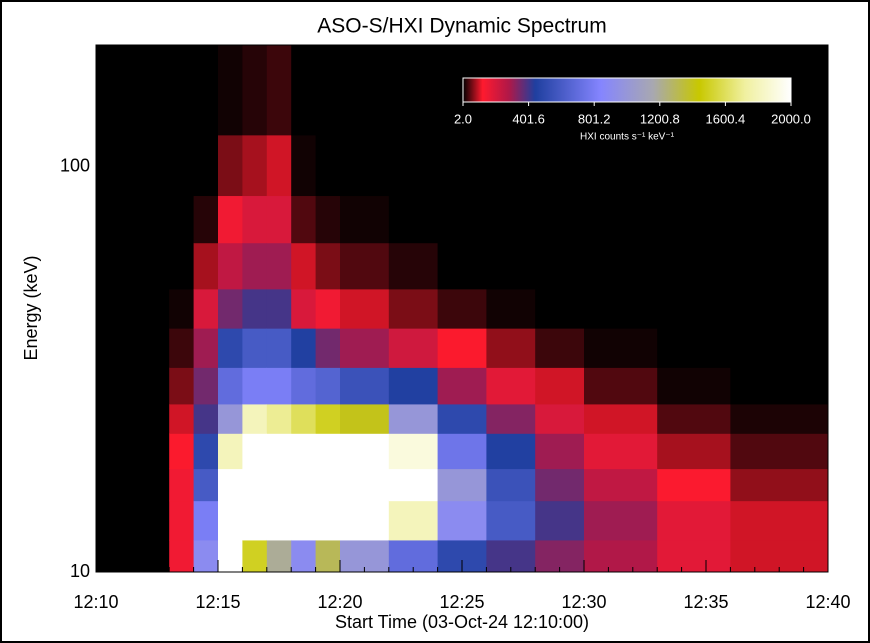 This screenshot has width=870, height=643. I want to click on x-tick-label: 12:35, so click(705, 602).